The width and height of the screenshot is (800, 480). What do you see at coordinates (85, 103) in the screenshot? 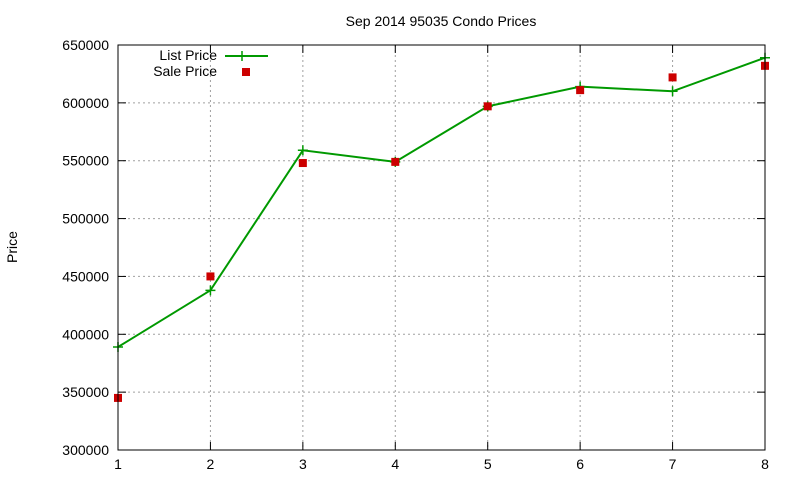
I see `y-tick-label: 600000` at bounding box center [85, 103].